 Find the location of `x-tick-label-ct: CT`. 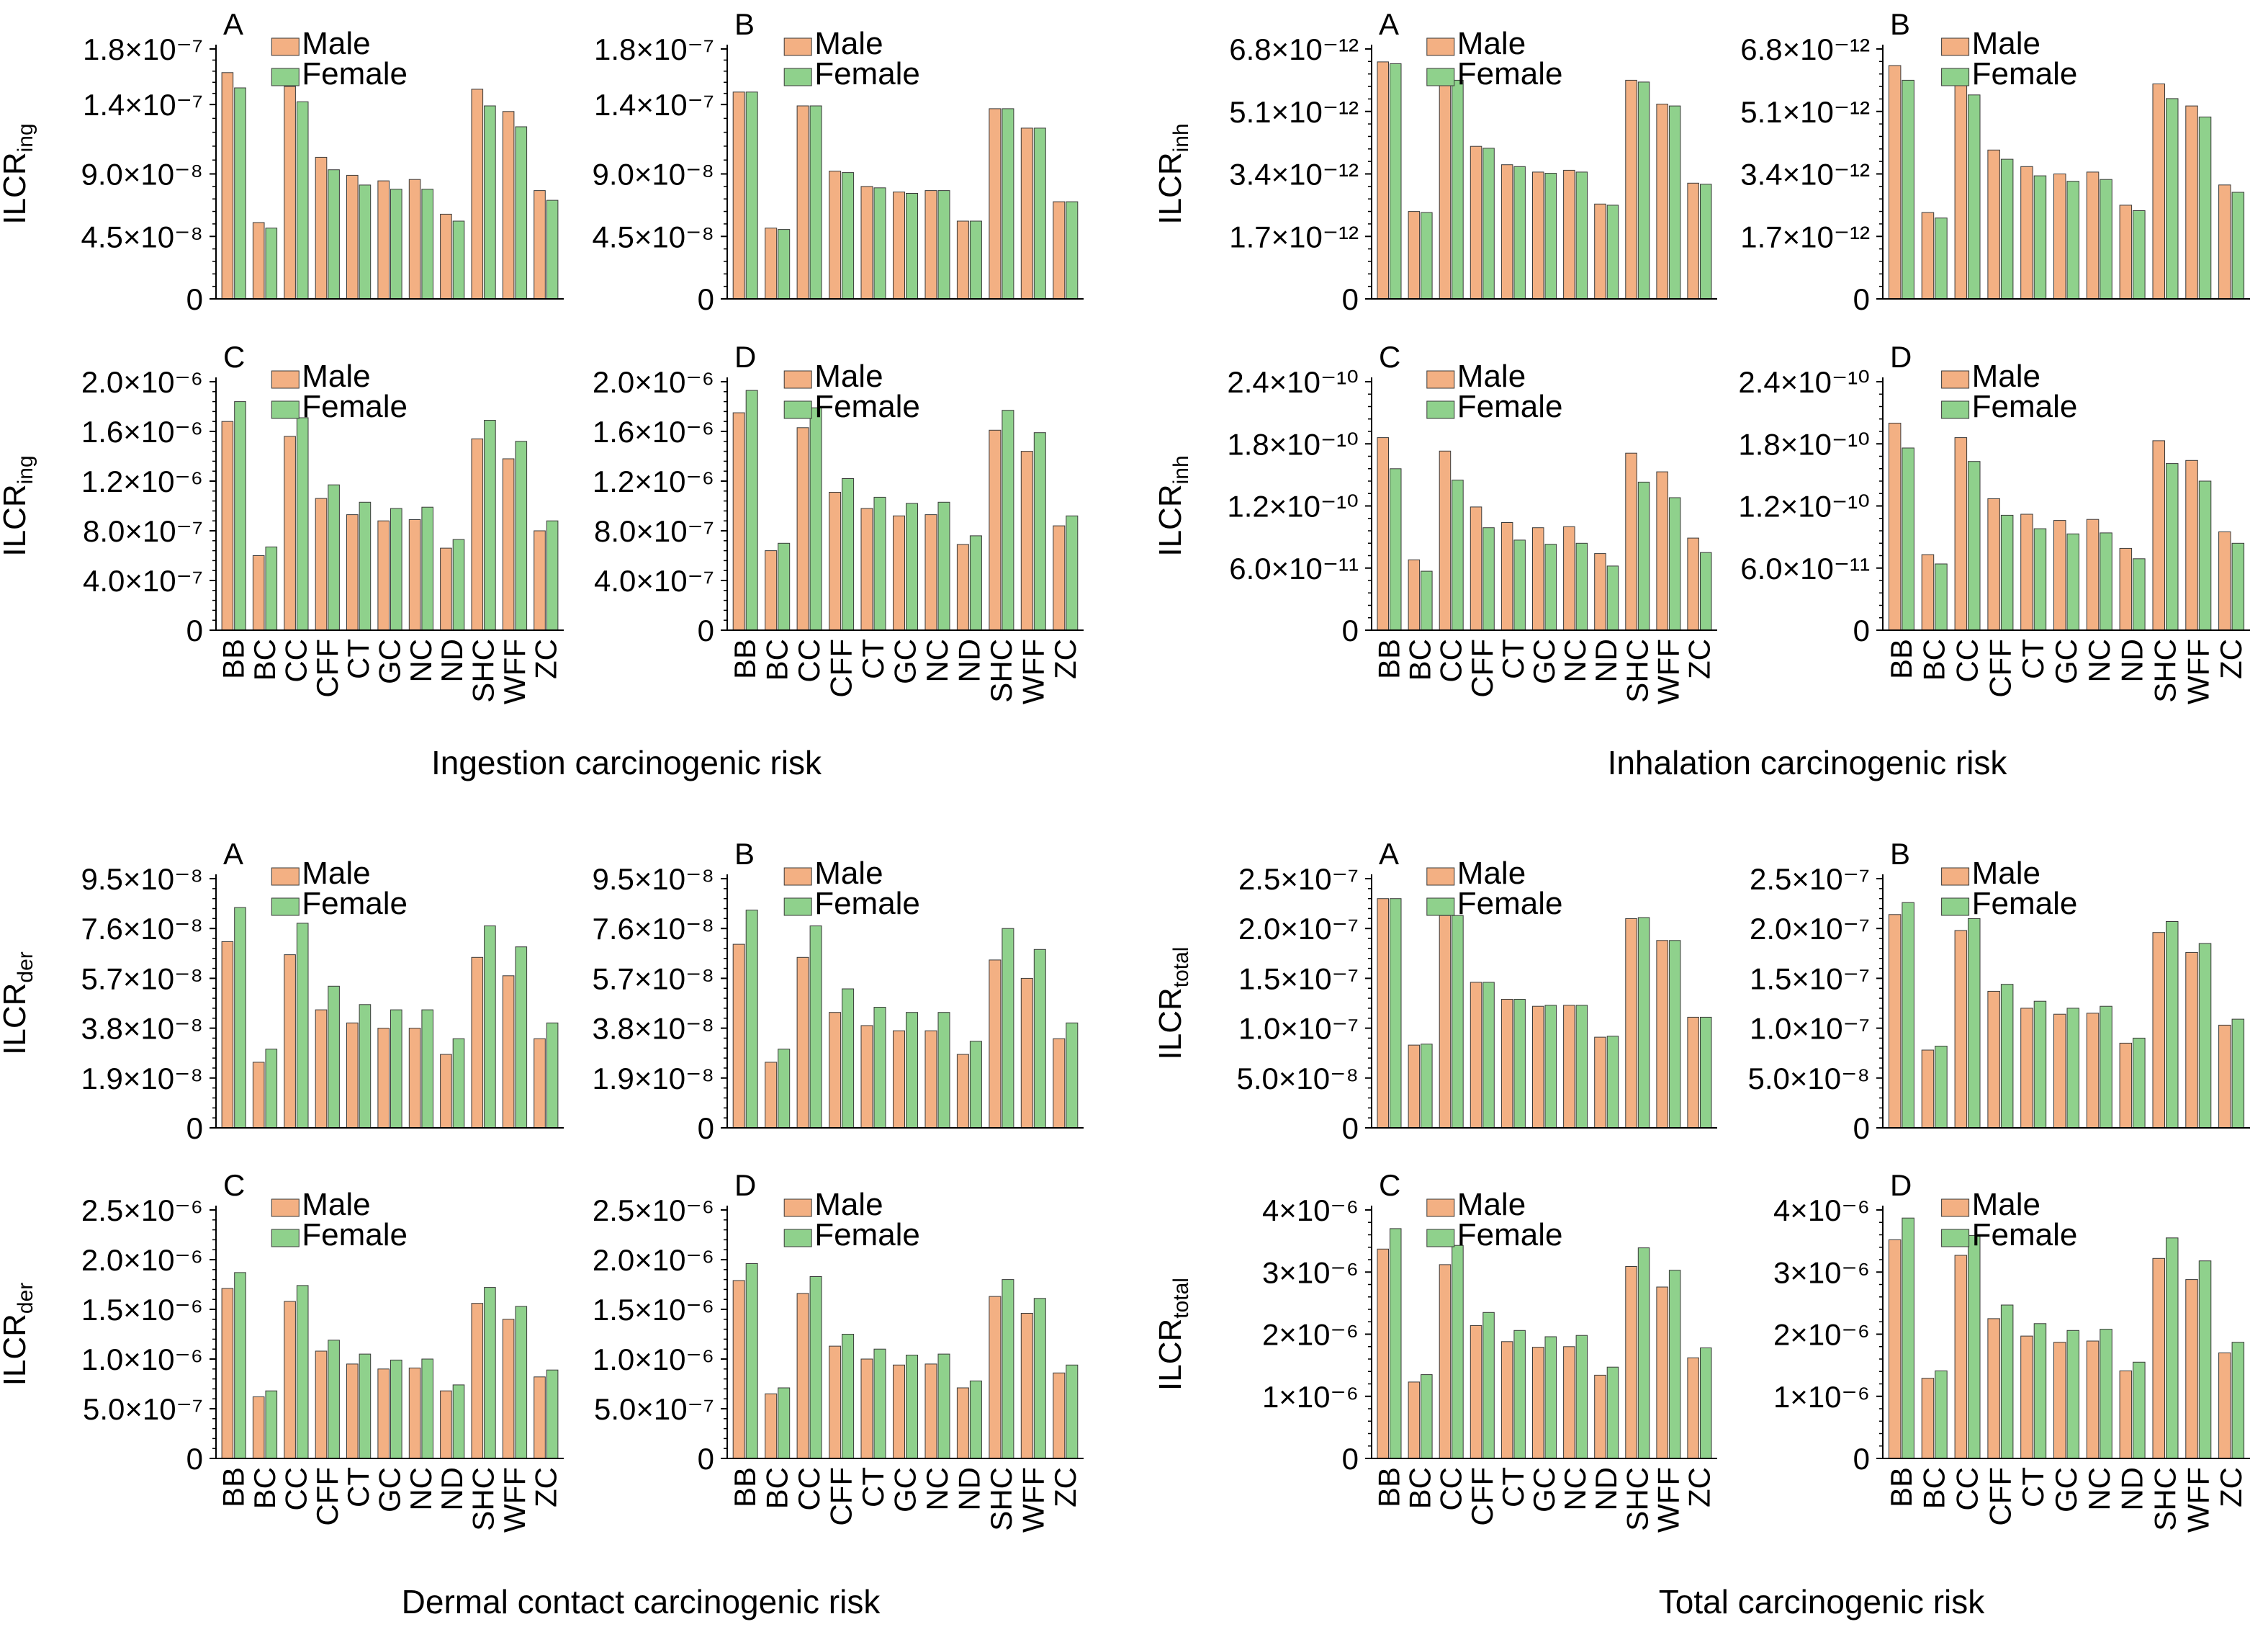

x-tick-label-ct: CT is located at coordinates (2033, 1487).